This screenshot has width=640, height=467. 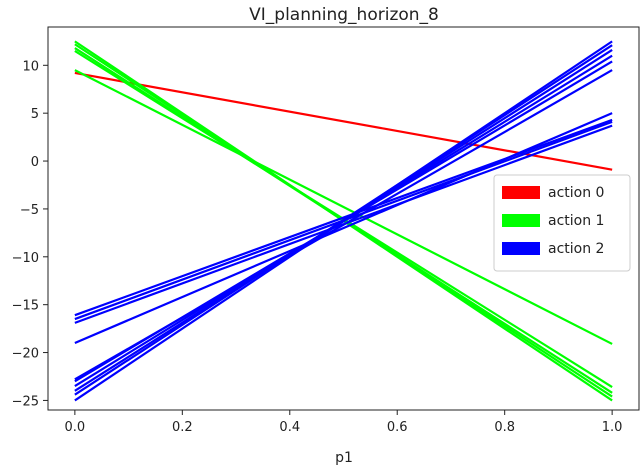 What do you see at coordinates (344, 422) in the screenshot?
I see `x-axis: 0.0 0.2 0.4 0.6 0.8 1.0` at bounding box center [344, 422].